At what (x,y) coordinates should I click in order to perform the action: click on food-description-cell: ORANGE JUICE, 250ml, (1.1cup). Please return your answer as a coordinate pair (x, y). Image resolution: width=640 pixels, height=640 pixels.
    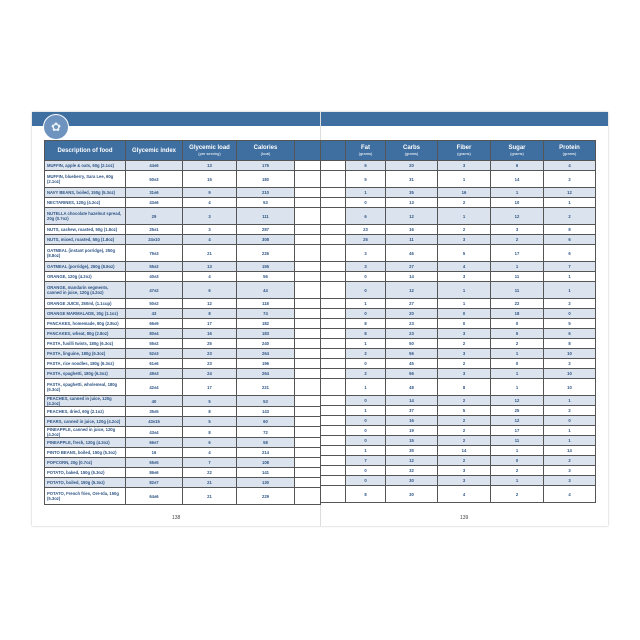
    Looking at the image, I should click on (85, 303).